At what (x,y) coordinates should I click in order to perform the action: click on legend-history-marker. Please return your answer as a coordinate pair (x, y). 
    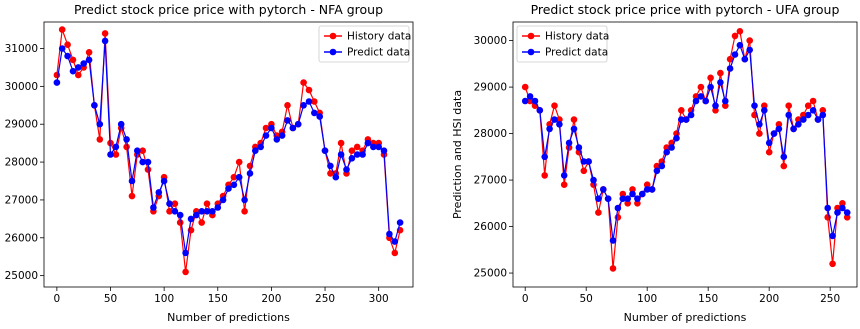
    Looking at the image, I should click on (333, 36).